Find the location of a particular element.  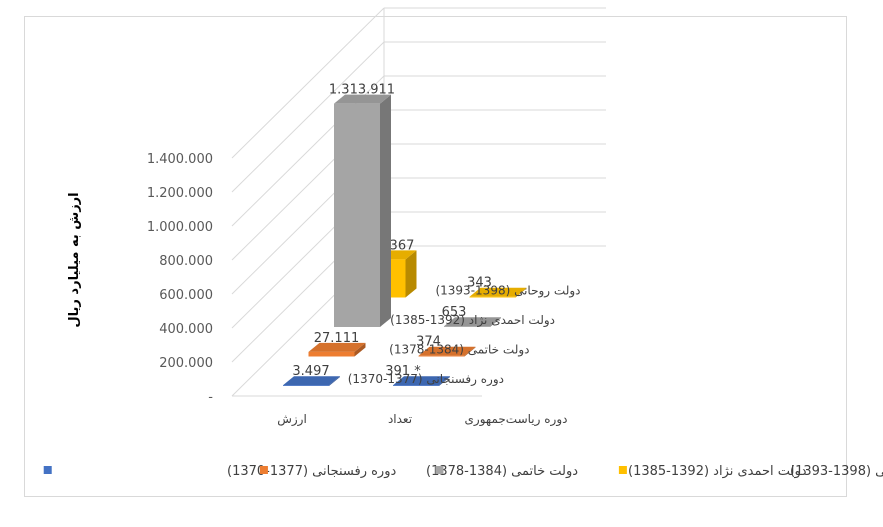

depth-axis-label: دولت روحانی (1398-1393) is located at coordinates (507, 291).